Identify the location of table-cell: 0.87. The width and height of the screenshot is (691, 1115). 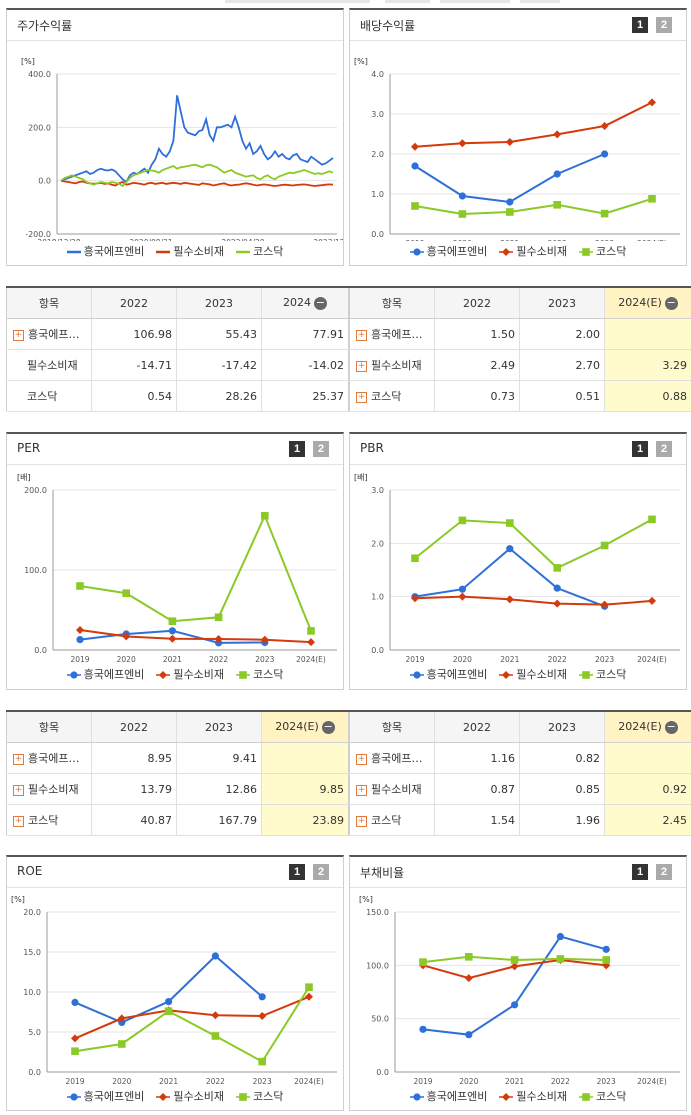
(477, 789).